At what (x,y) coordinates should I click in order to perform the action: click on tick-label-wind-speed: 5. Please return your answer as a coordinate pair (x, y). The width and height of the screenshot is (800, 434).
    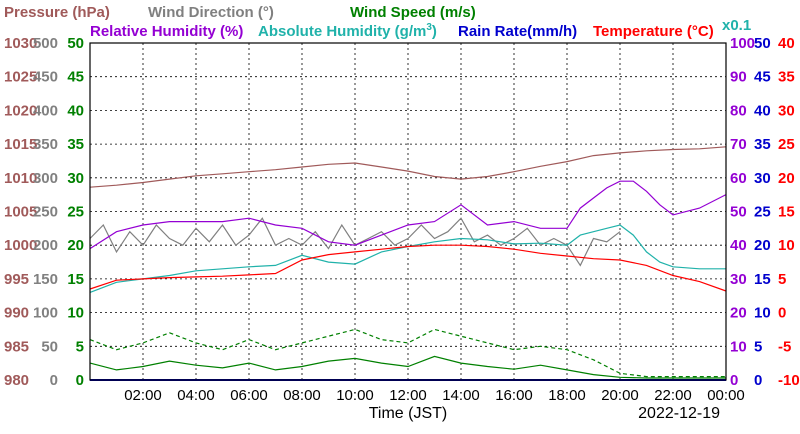
    Looking at the image, I should click on (80, 346).